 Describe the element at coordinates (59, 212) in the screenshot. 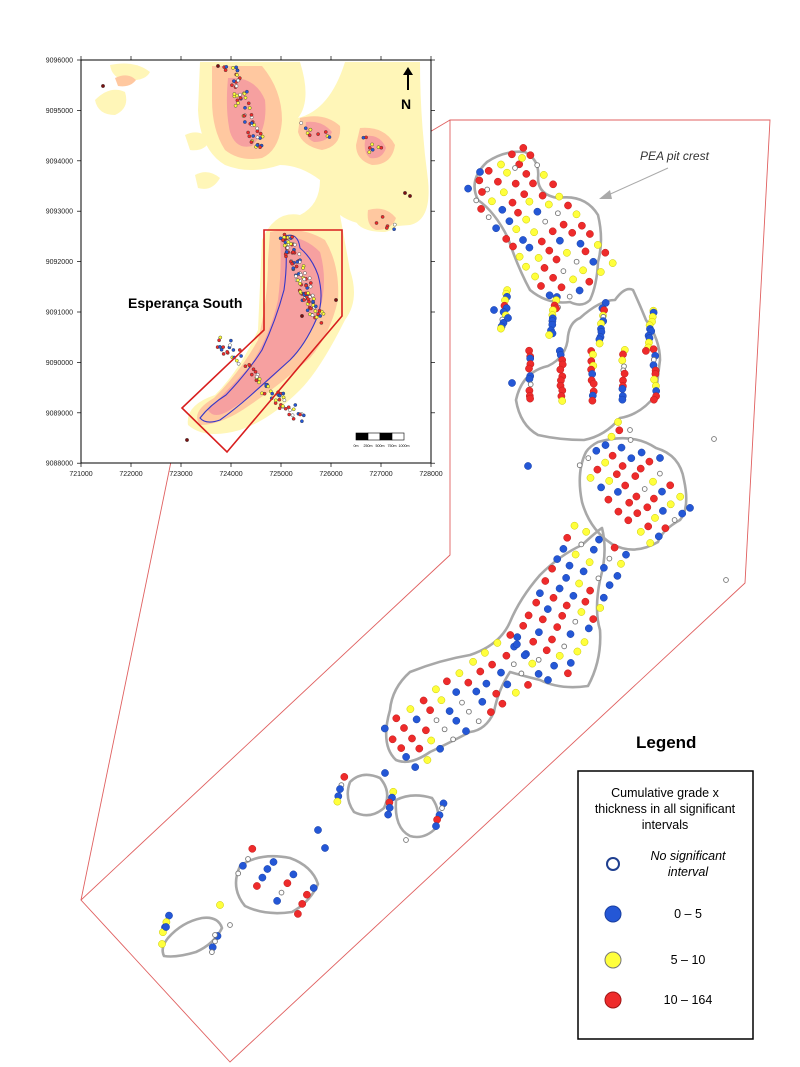

I see `y-tick-label: 9093000` at that location.